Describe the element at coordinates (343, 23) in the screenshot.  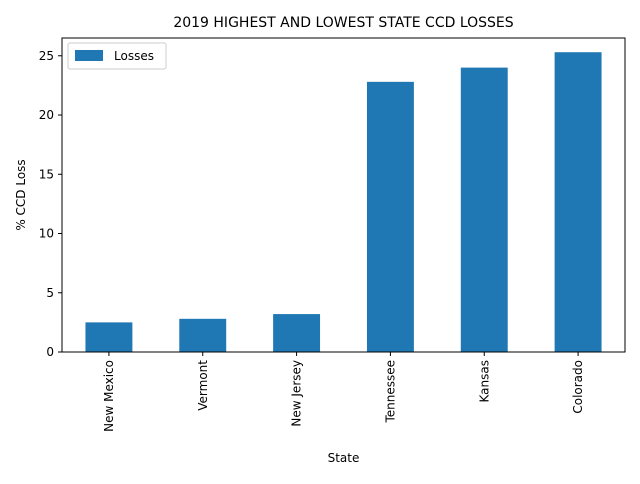
I see `chart-title: 2019 HIGHEST AND LOWEST STATE CCD LOSSES` at that location.